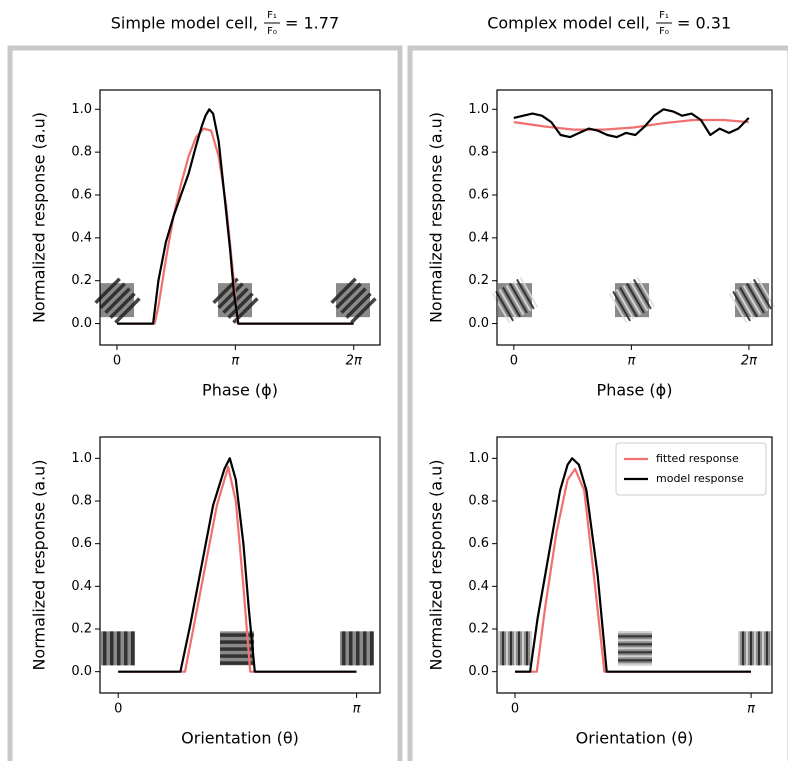 This screenshot has width=788, height=761. What do you see at coordinates (272, 15) in the screenshot?
I see `ratio-numerator: F₁` at bounding box center [272, 15].